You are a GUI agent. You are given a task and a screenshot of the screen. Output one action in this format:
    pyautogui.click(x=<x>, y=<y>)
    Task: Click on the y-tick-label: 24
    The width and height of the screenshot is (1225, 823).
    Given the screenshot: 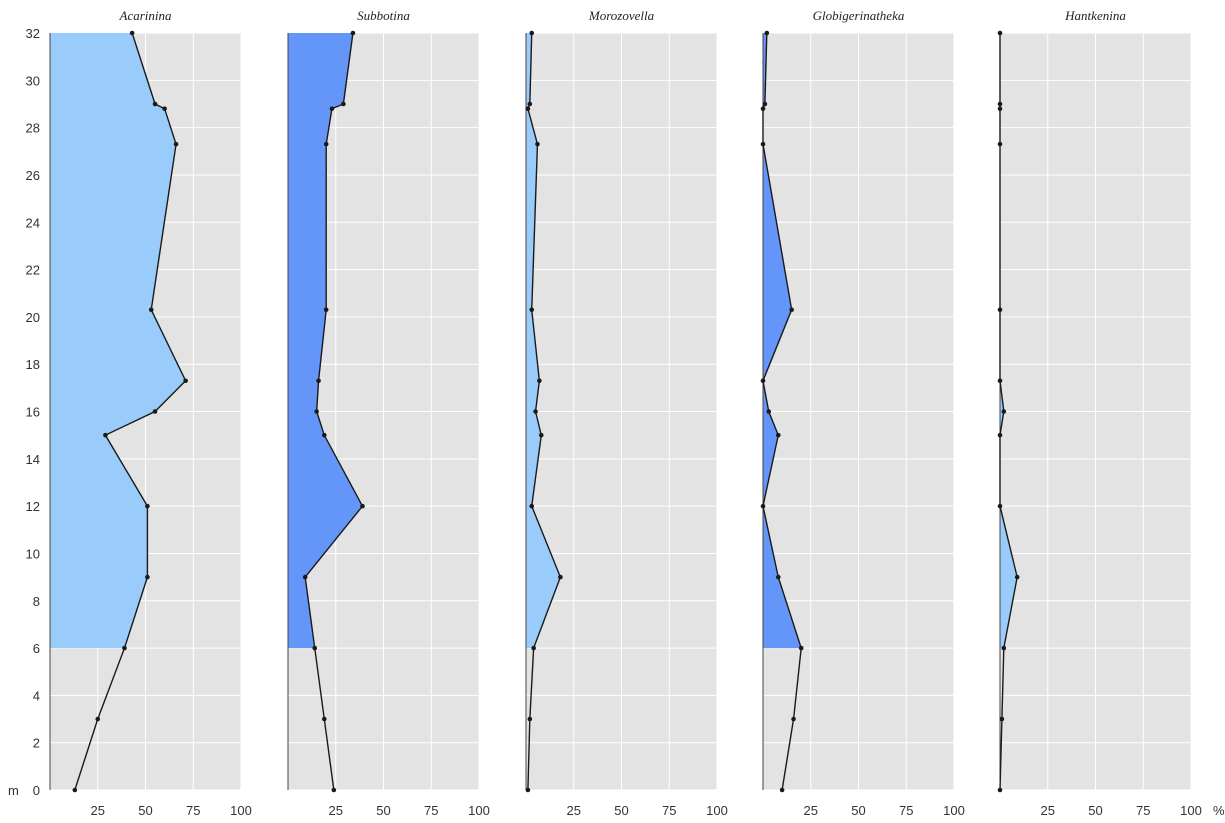 What is the action you would take?
    pyautogui.click(x=33, y=222)
    